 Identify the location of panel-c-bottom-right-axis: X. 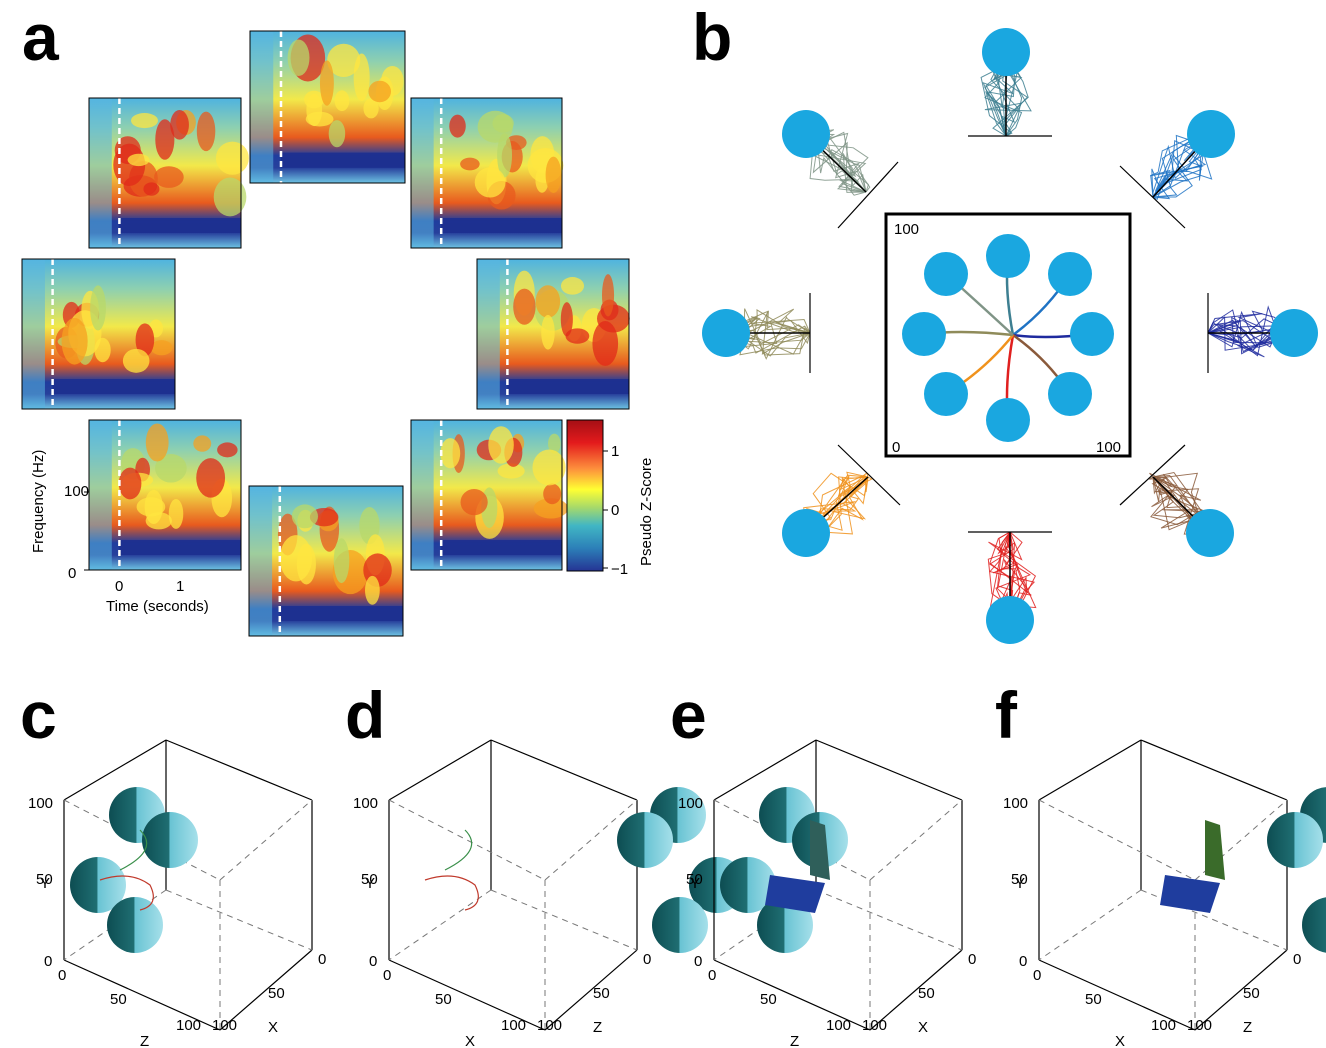
(273, 1027).